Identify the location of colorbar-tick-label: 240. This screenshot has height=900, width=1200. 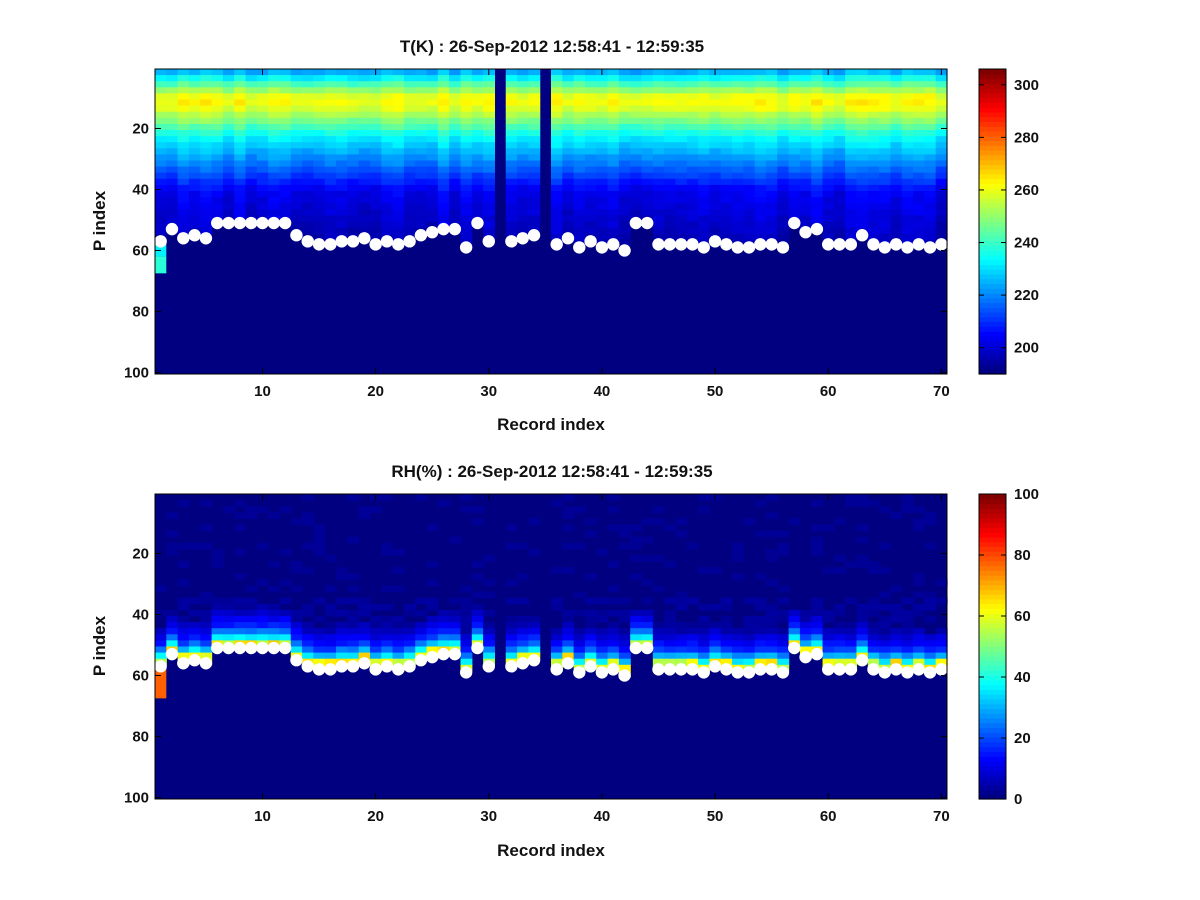
(1026, 243).